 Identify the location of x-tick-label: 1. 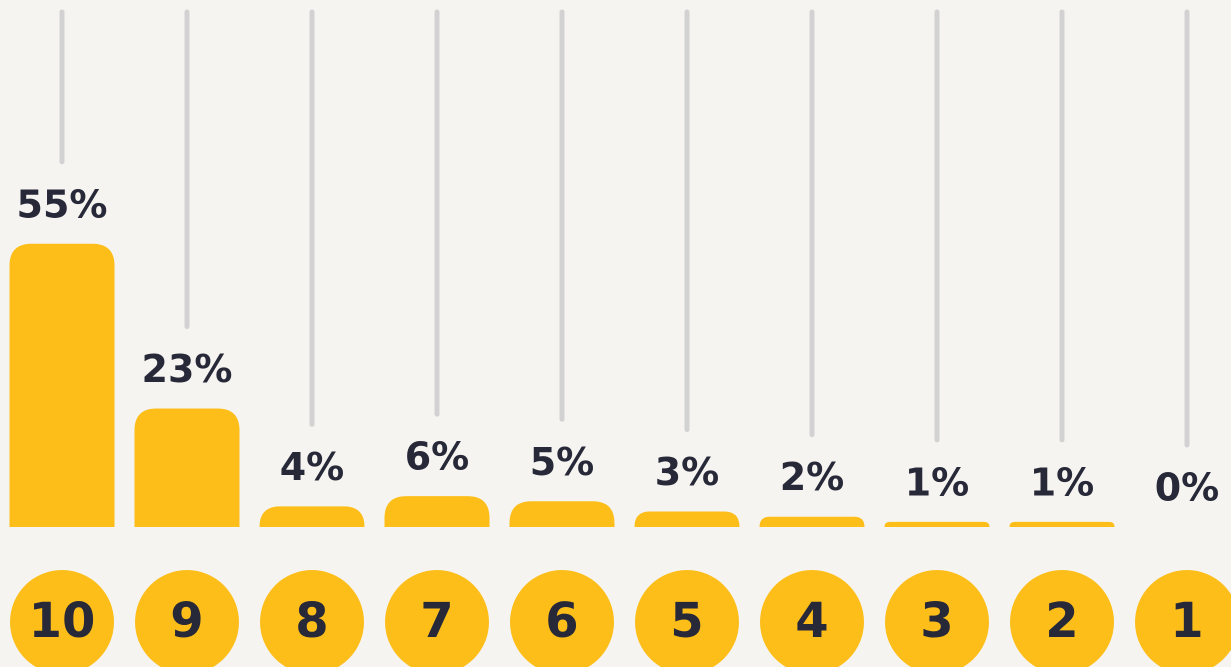
(1186, 621).